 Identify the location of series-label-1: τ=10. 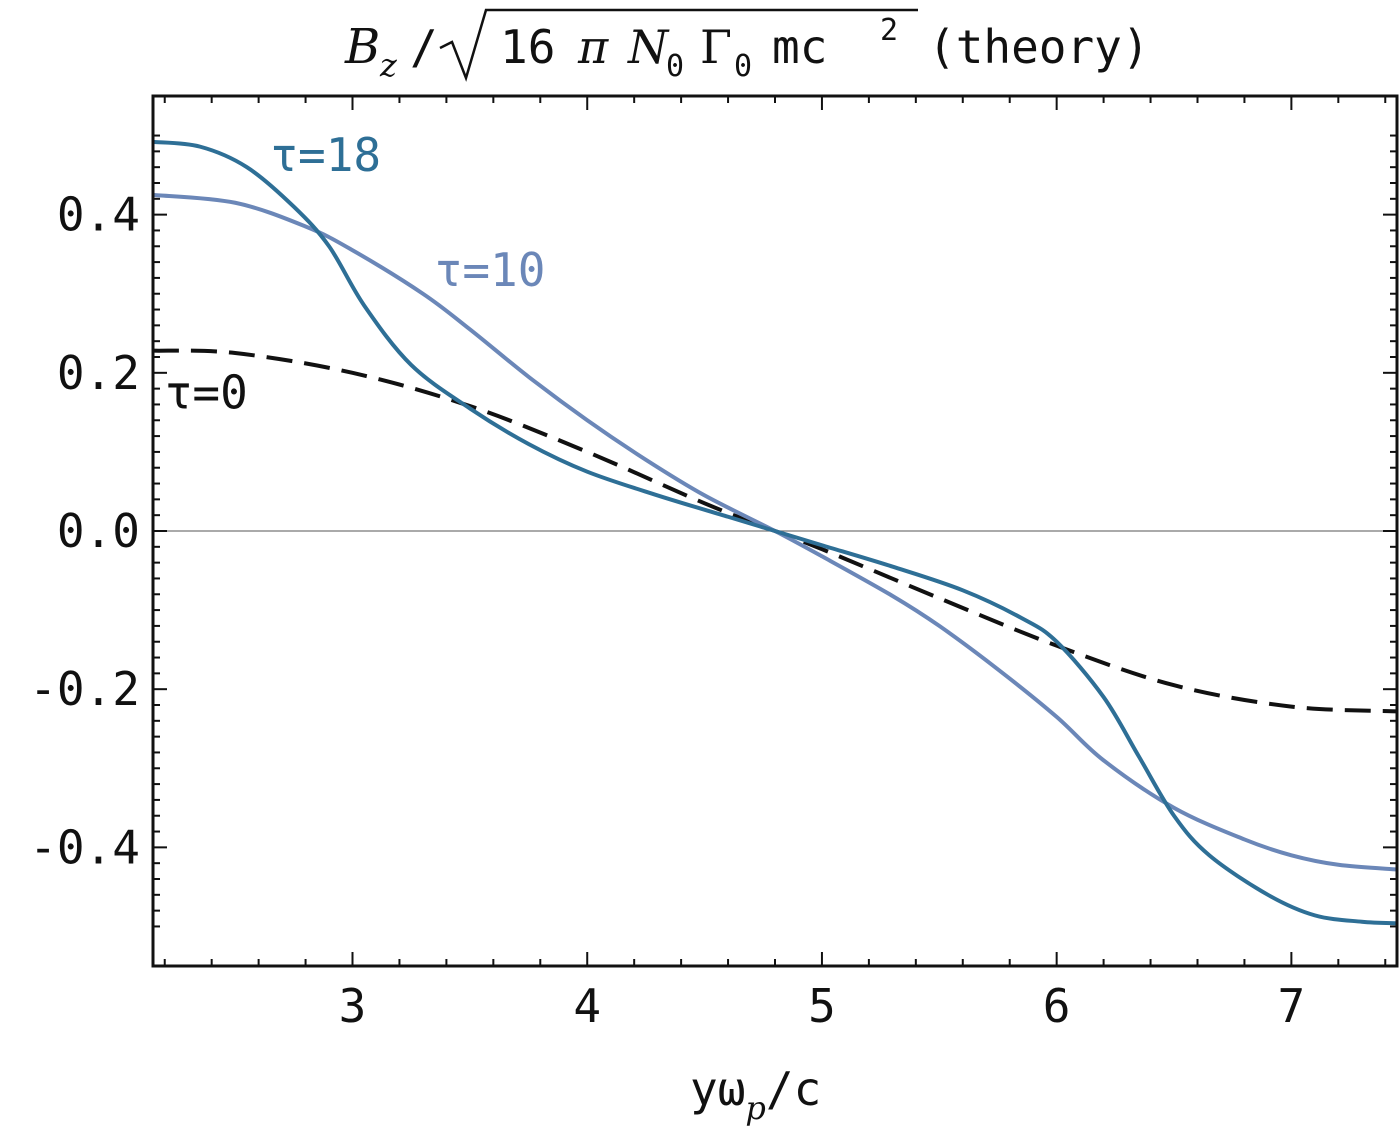
(490, 270).